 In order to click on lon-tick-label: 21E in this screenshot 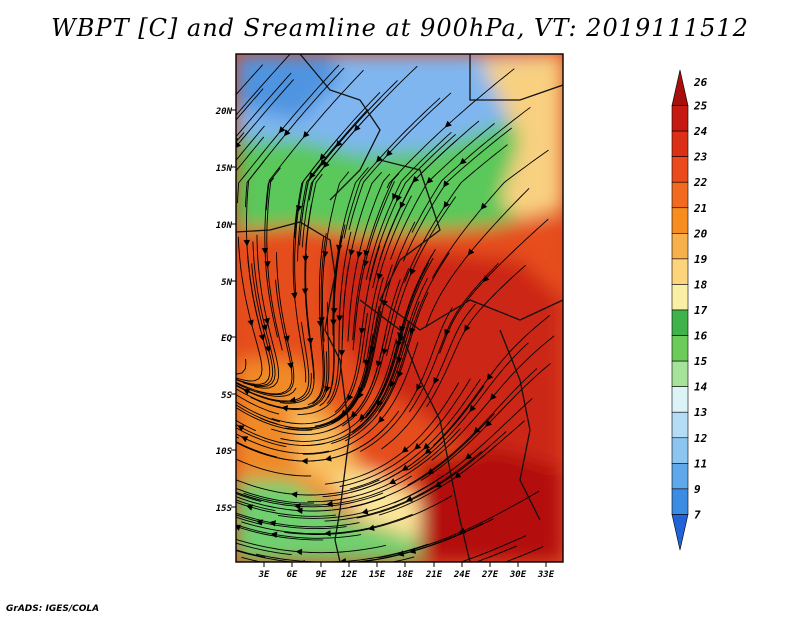, I will do `click(434, 575)`.